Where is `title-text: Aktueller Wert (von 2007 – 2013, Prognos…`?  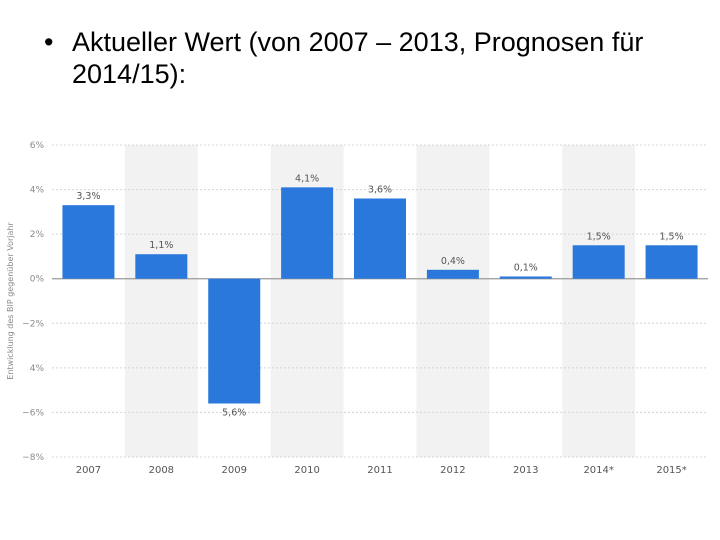 title-text: Aktueller Wert (von 2007 – 2013, Prognos… is located at coordinates (358, 58).